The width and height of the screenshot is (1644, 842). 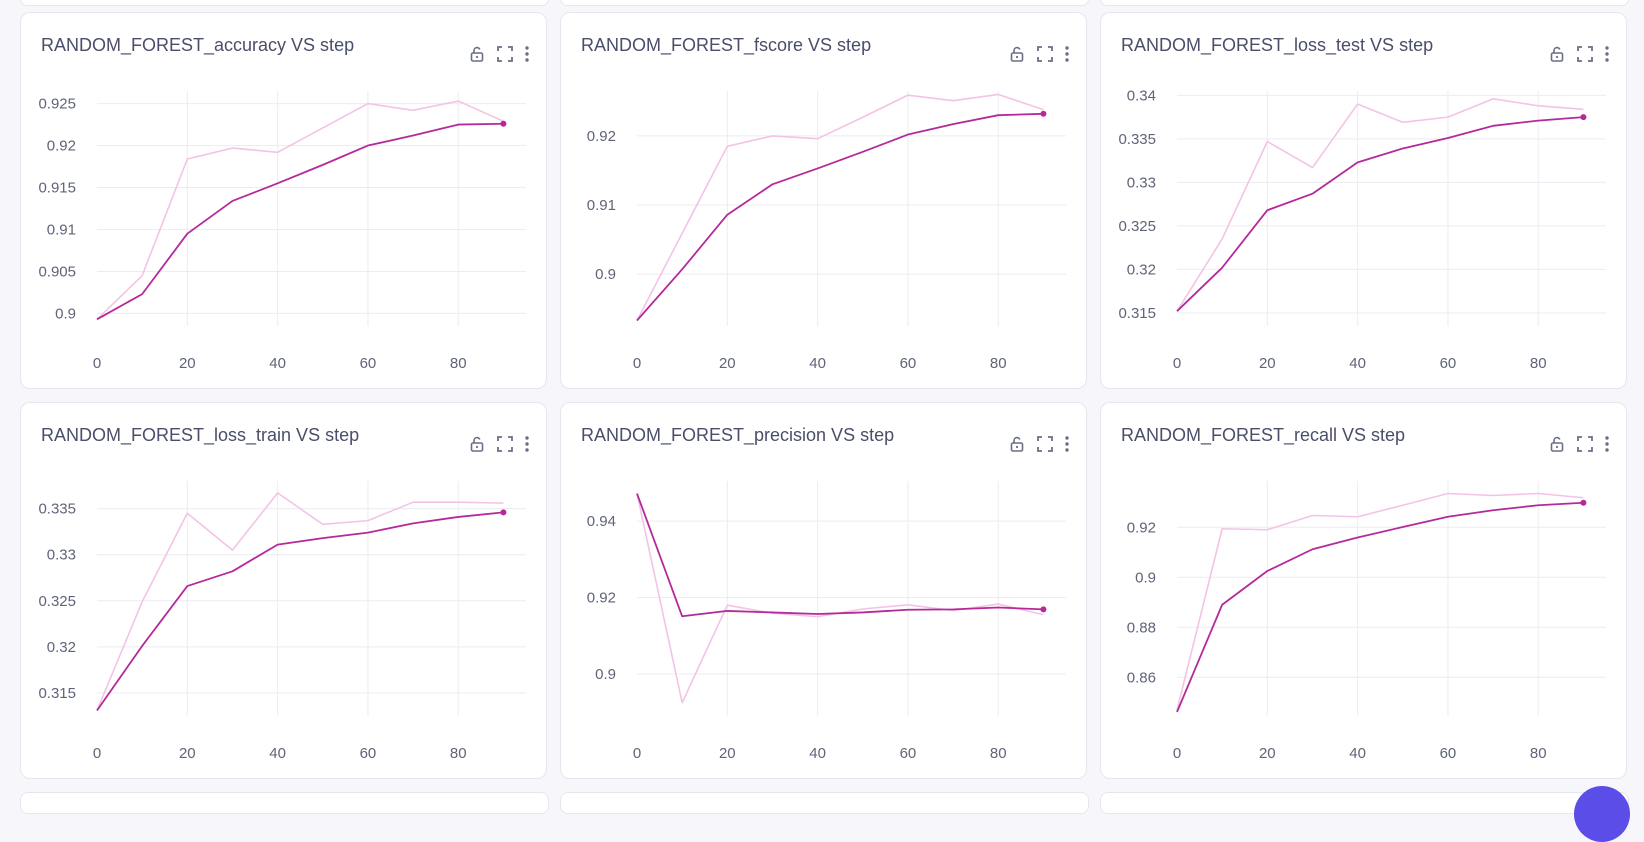 I want to click on chart-title: RANDOM_FOREST_loss_test VS step, so click(x=1277, y=45).